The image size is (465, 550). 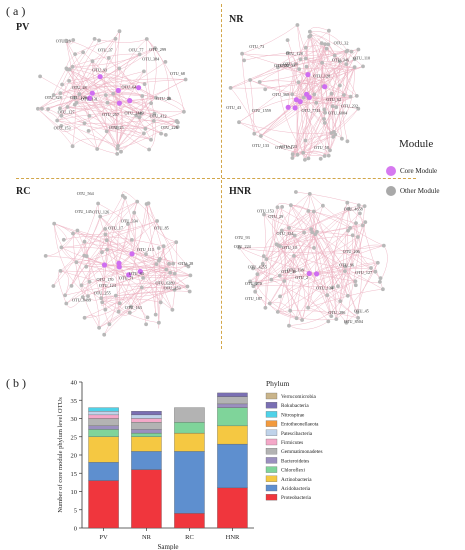 I want to click on otu-label: OTU_22, so click(x=281, y=65).